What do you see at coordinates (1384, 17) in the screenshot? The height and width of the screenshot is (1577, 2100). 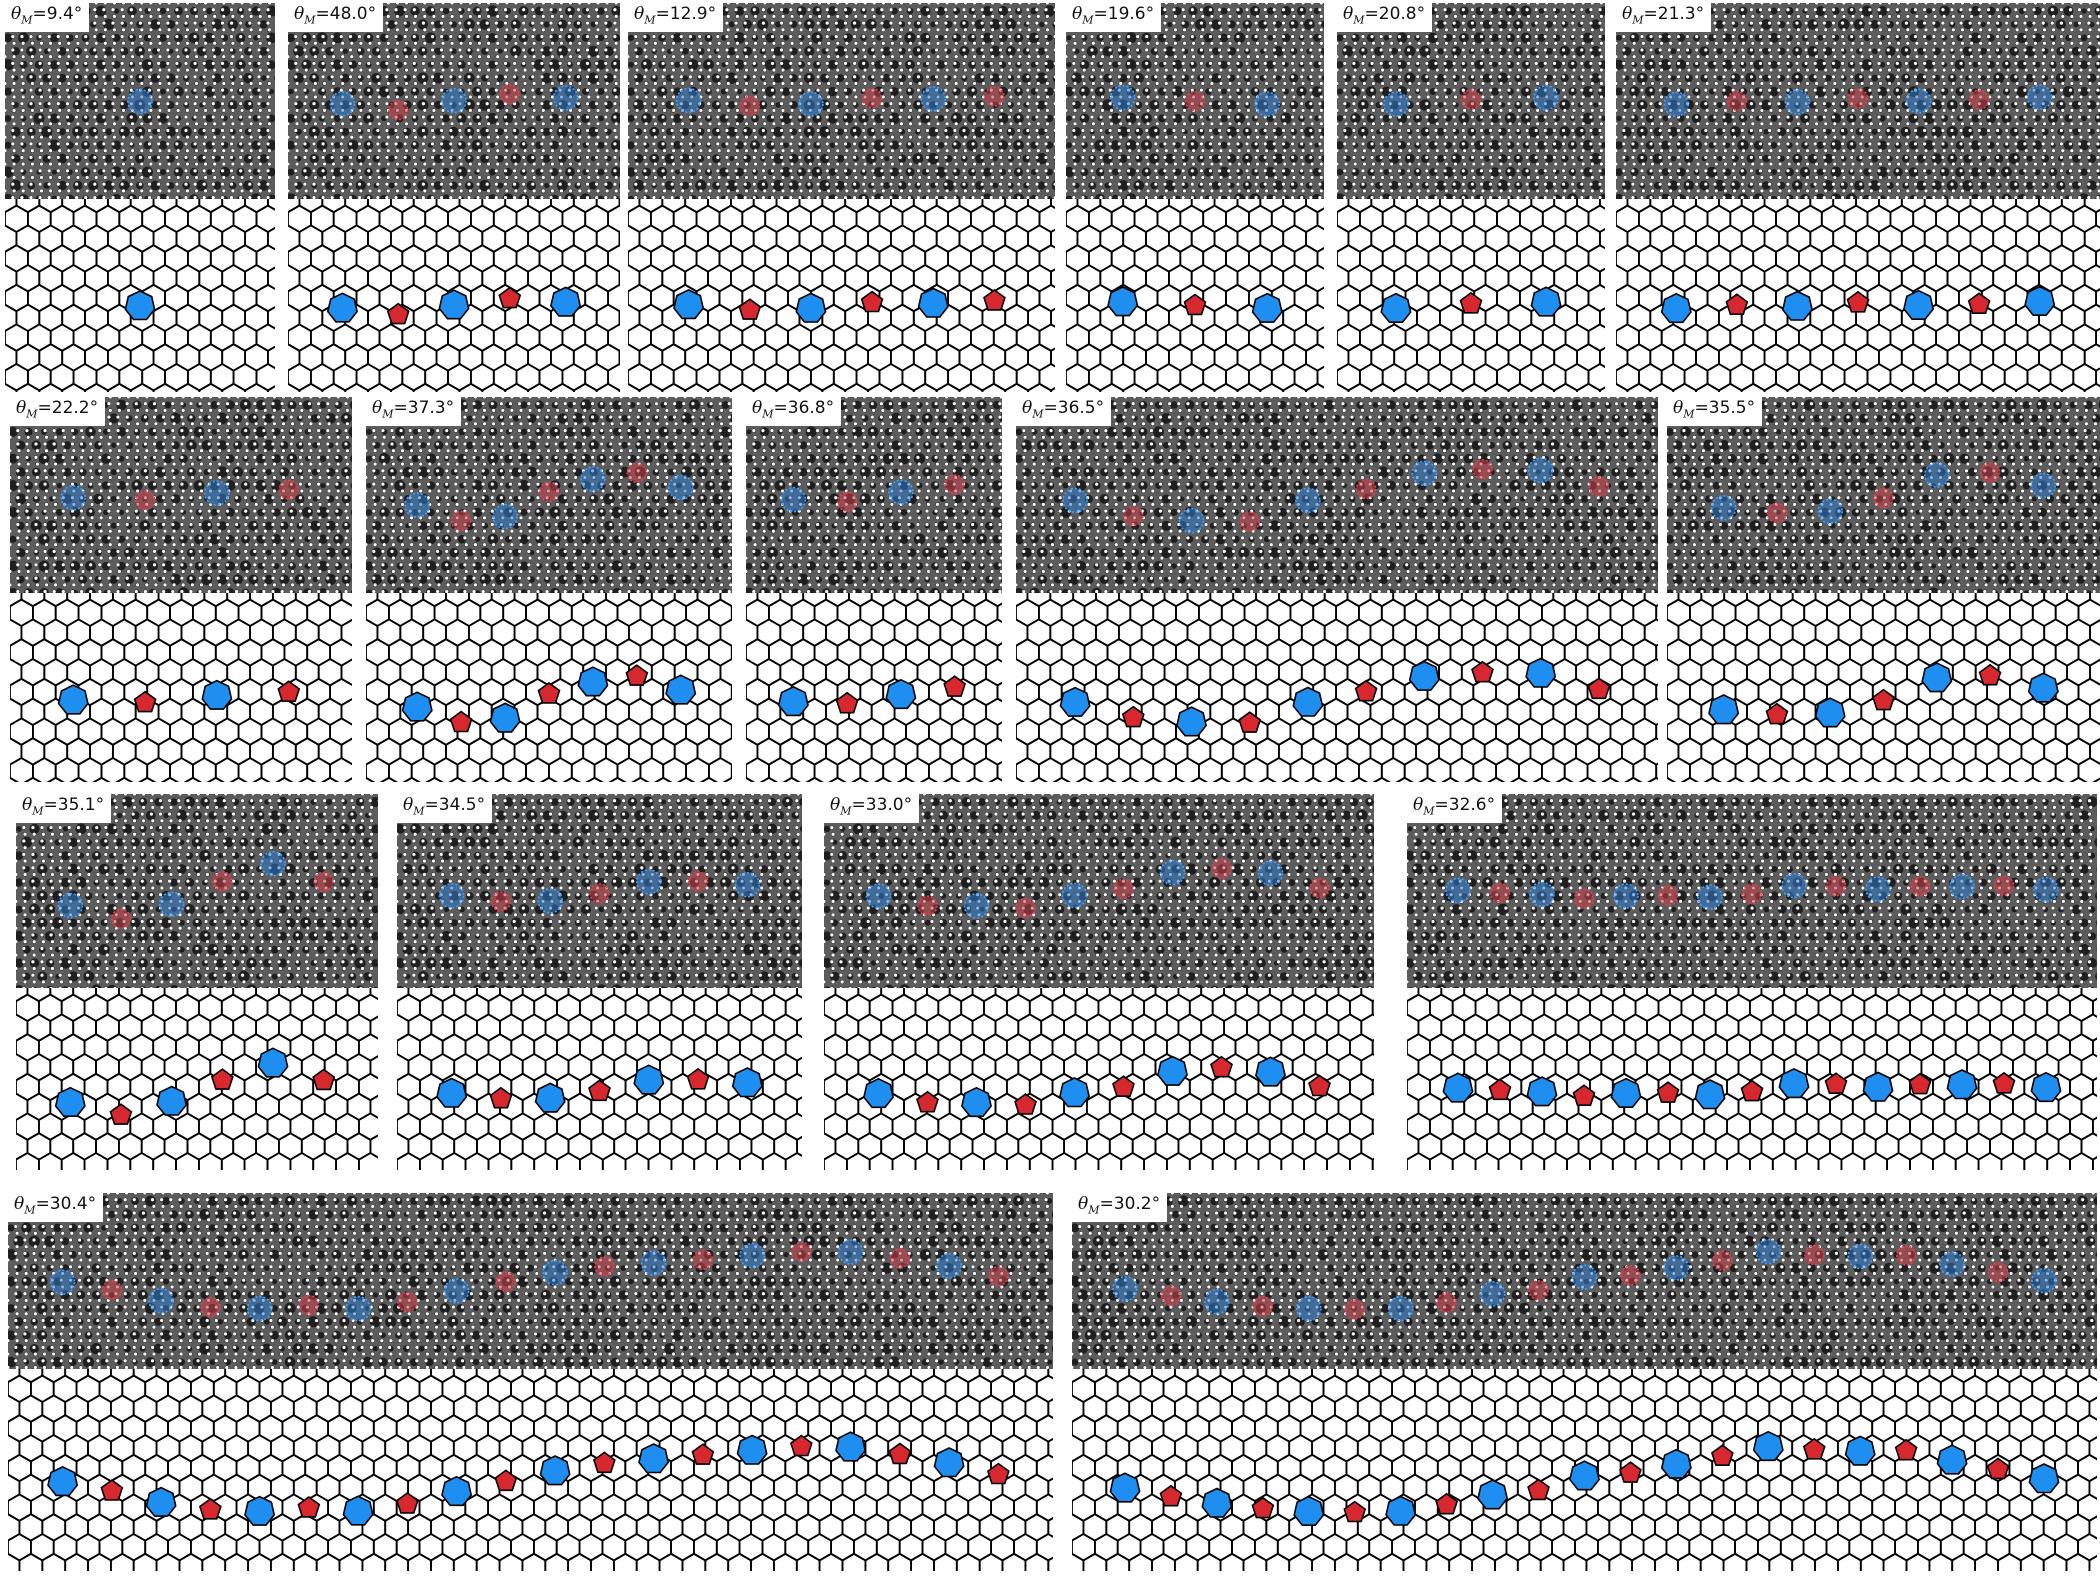 I see `angle-label: θM=20.8°` at bounding box center [1384, 17].